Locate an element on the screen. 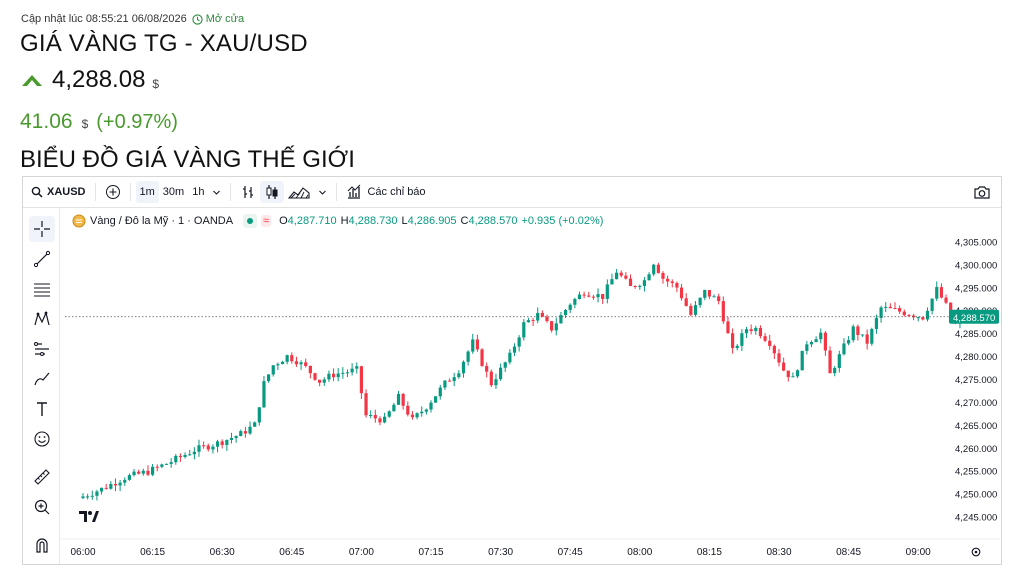 The width and height of the screenshot is (1024, 574). ohlc-open: O4,287.710 is located at coordinates (308, 221).